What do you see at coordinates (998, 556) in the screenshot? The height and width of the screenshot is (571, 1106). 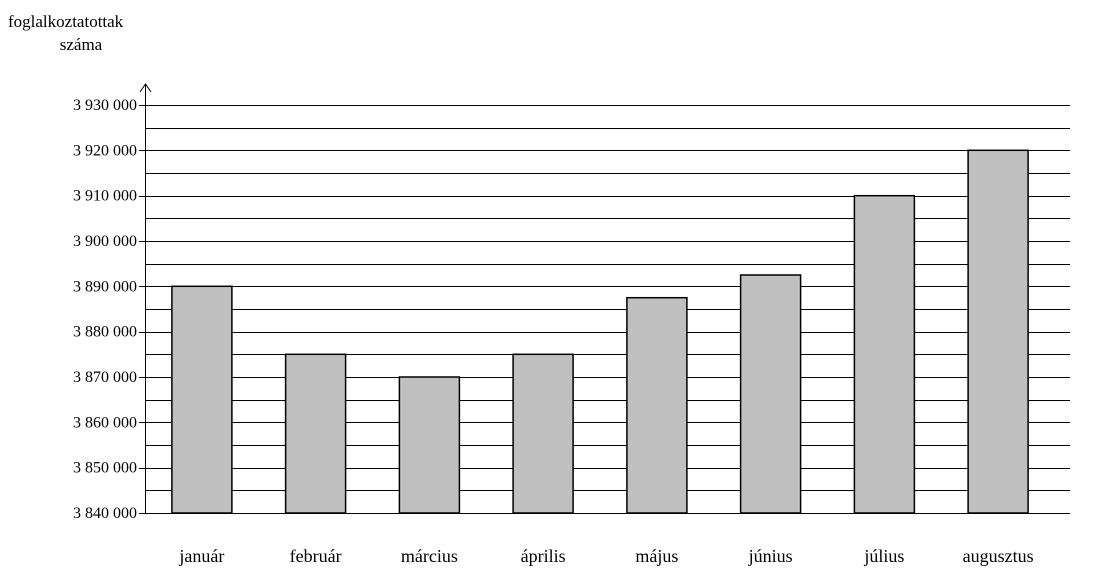 I see `x-tick-label: augusztus` at bounding box center [998, 556].